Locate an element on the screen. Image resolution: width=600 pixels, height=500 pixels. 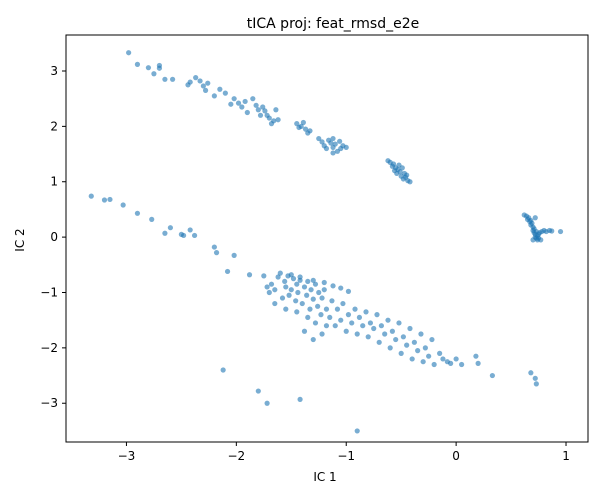
x-axis-ticks: −3 −2 −1 0 1 is located at coordinates (344, 452).